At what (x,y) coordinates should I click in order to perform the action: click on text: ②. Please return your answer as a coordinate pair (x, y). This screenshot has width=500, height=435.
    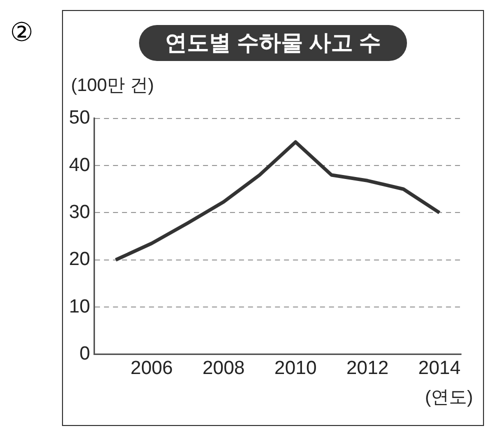
    Looking at the image, I should click on (22, 33).